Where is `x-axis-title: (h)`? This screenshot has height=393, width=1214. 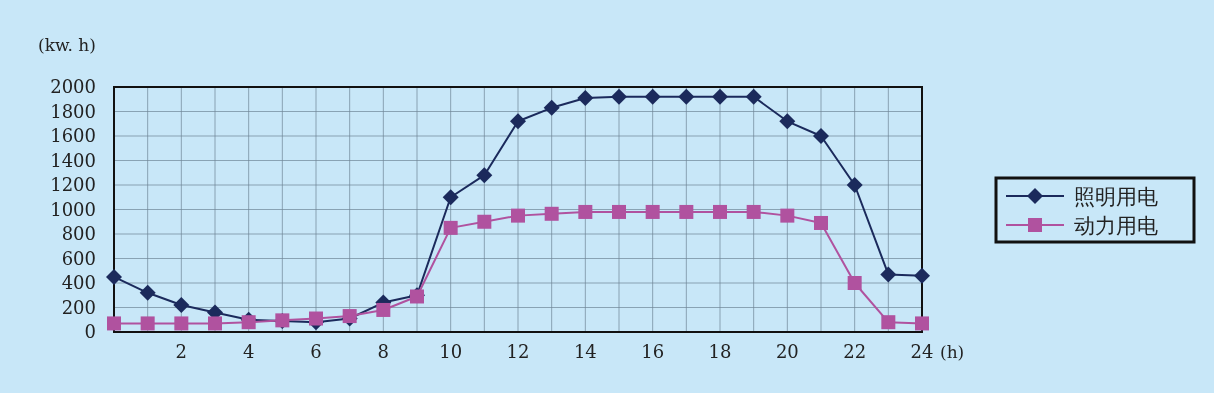 x-axis-title: (h) is located at coordinates (952, 352).